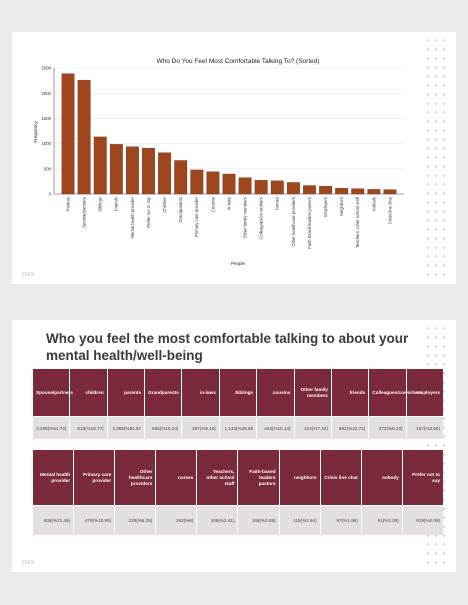  Describe the element at coordinates (94, 520) in the screenshot. I see `table-cell: 478(%10.95)` at that location.